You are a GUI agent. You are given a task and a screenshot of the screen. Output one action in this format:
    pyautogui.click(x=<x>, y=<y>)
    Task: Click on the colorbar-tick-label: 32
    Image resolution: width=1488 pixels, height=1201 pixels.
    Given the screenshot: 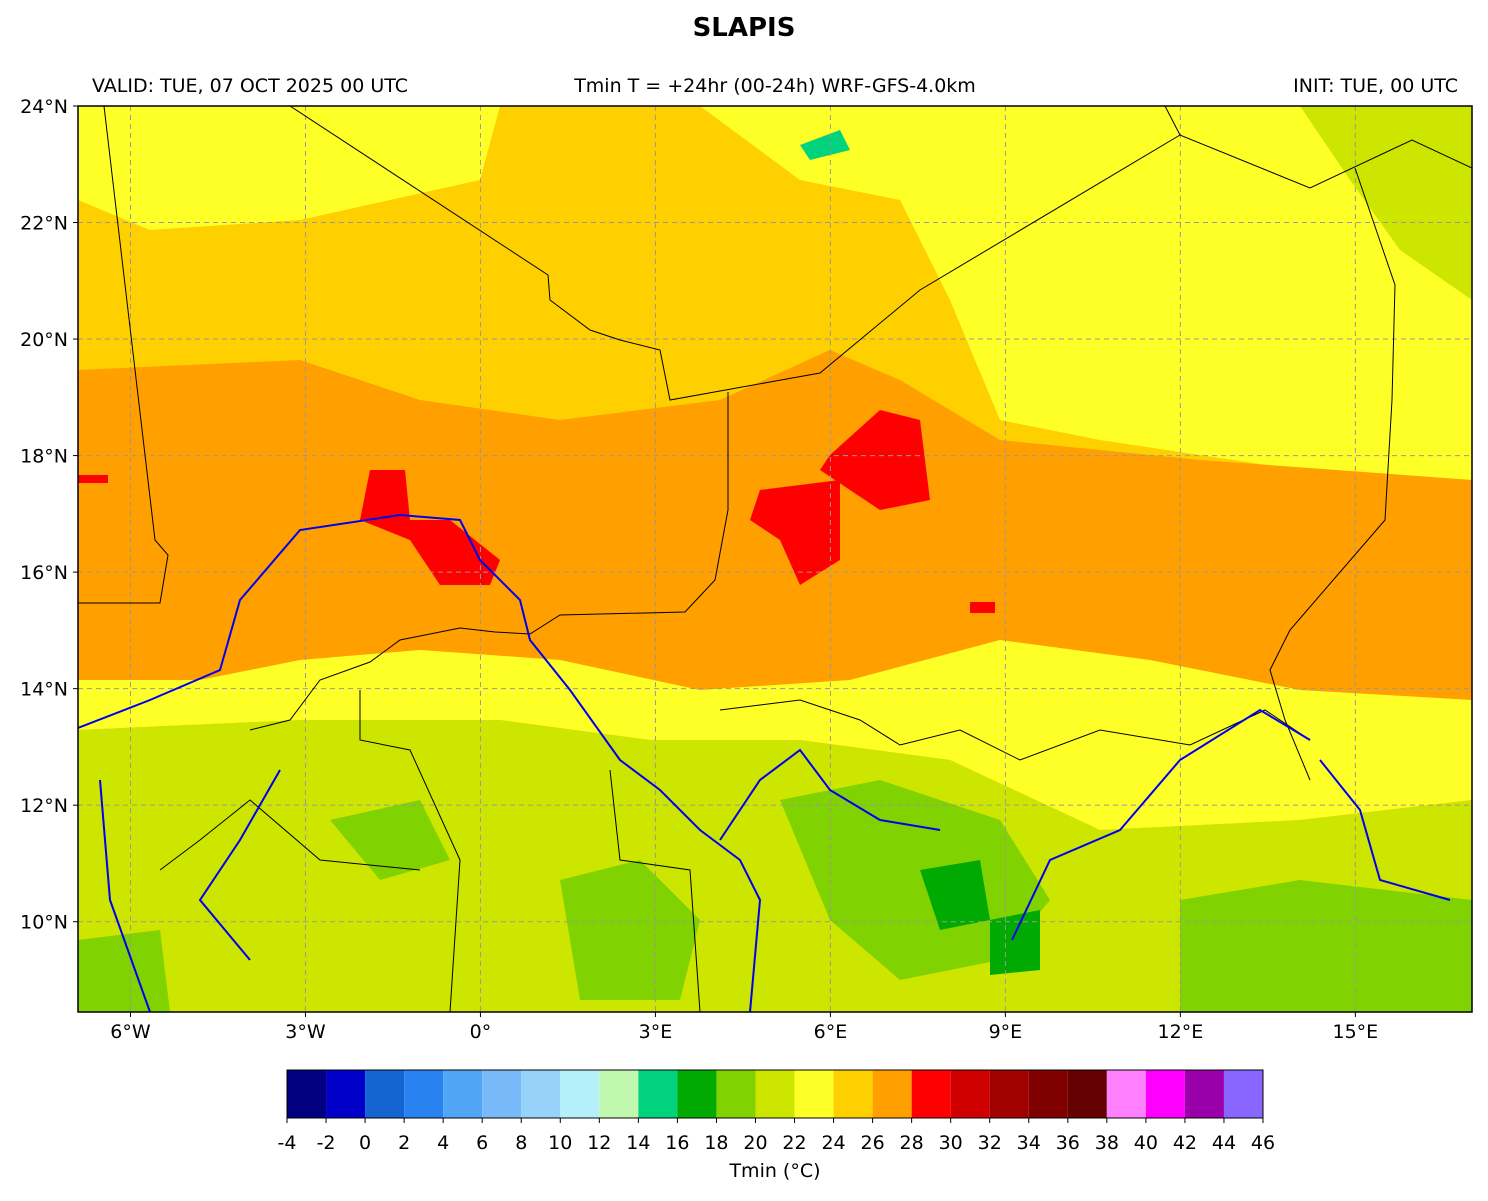 What is the action you would take?
    pyautogui.click(x=990, y=1143)
    